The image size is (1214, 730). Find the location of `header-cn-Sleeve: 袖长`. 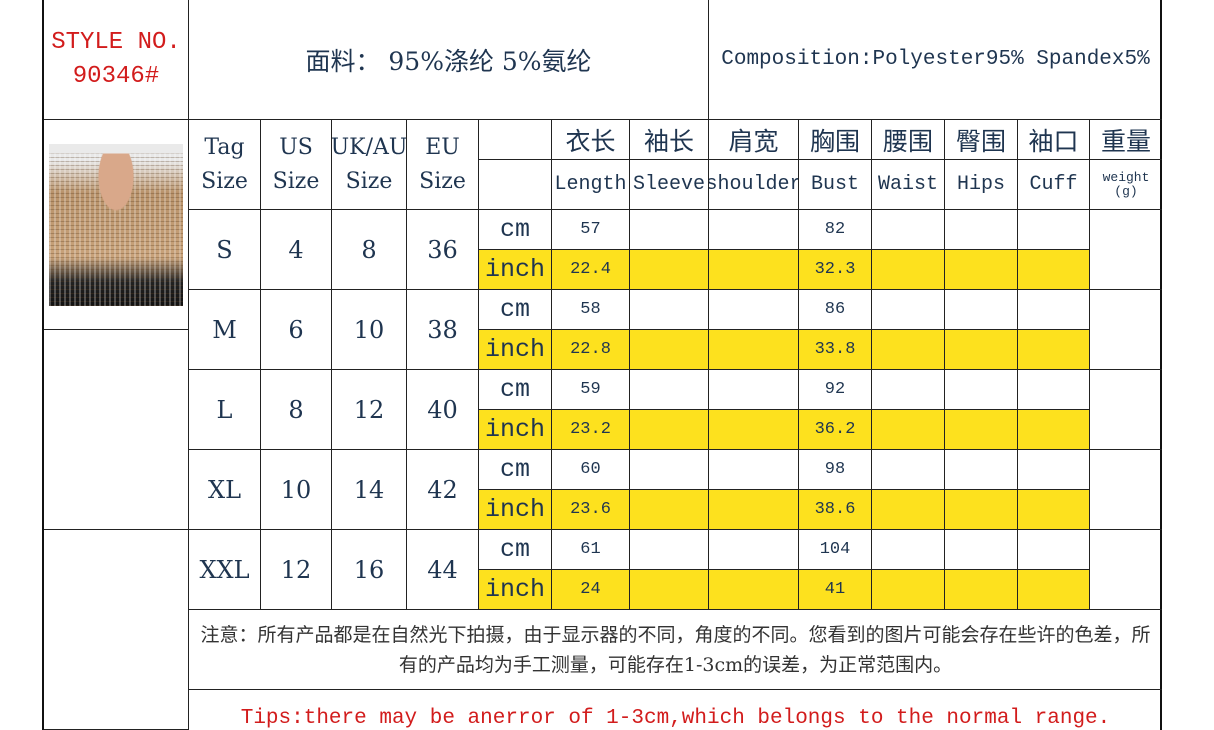

header-cn-Sleeve: 袖长 is located at coordinates (669, 140).